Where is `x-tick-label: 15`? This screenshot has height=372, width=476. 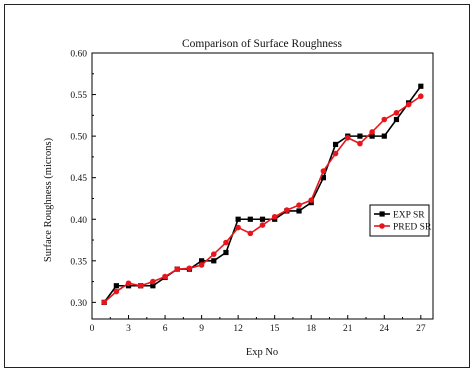 x-tick-label: 15 is located at coordinates (275, 329).